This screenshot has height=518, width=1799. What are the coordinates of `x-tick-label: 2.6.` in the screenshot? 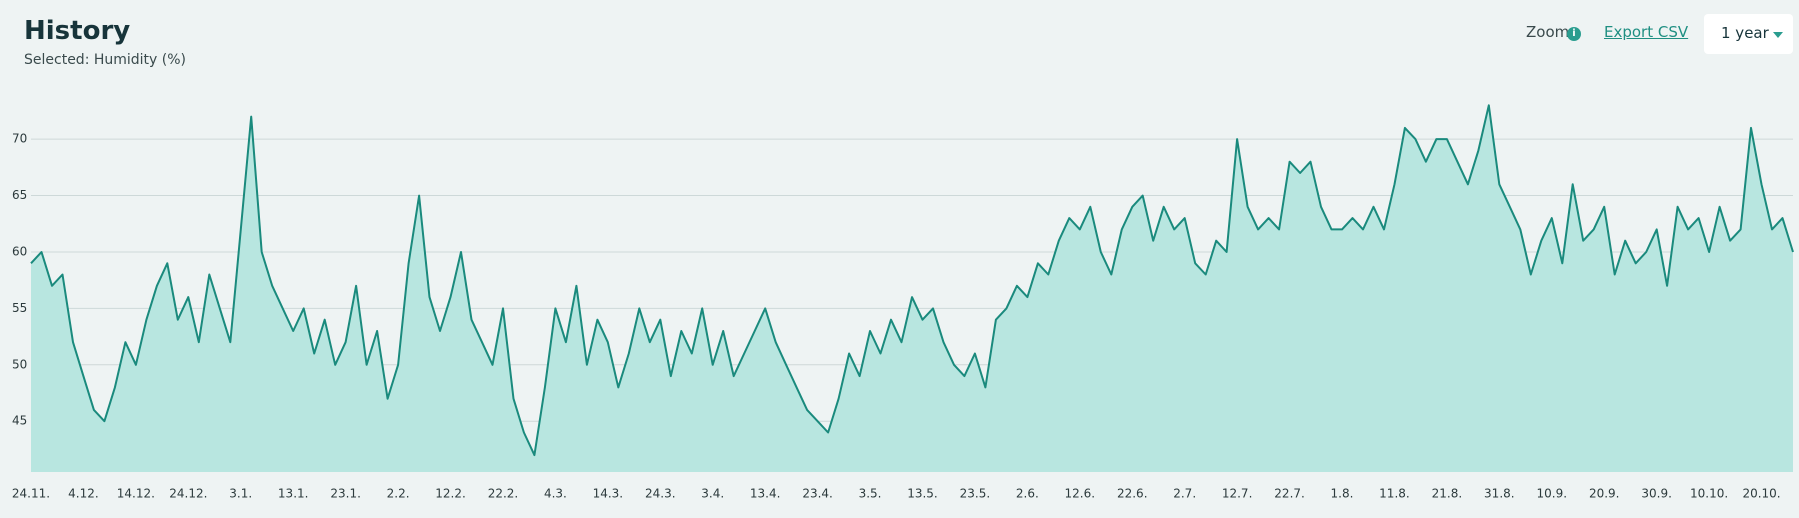 It's located at (1027, 494).